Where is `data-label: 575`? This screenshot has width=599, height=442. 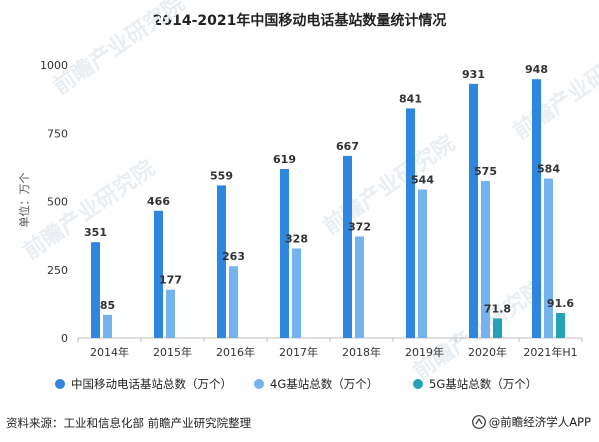 data-label: 575 is located at coordinates (485, 171).